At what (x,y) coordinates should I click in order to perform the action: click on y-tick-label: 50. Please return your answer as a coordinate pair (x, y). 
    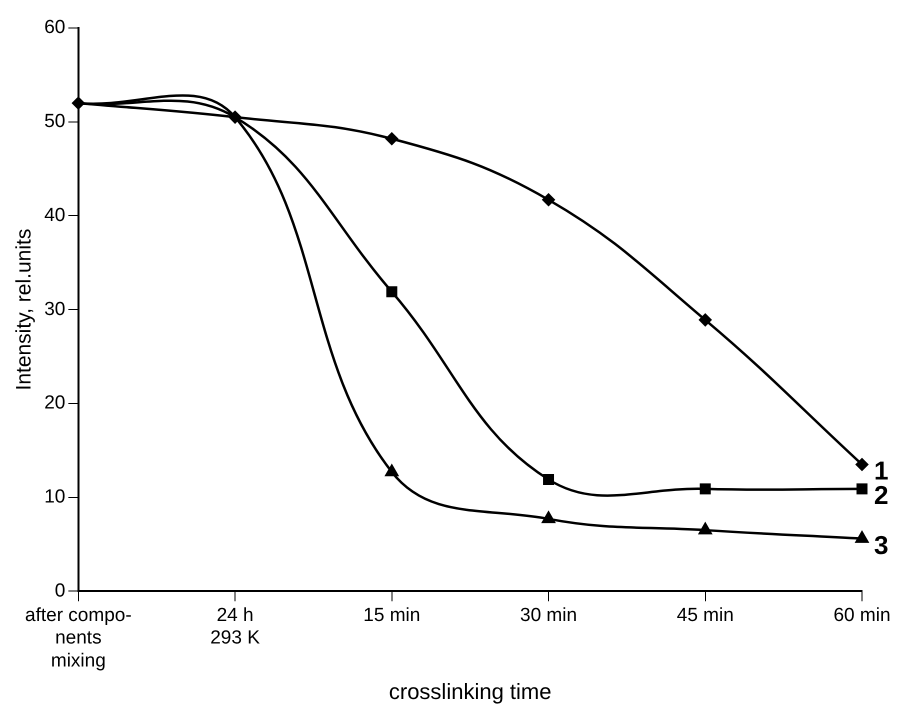
    Looking at the image, I should click on (55, 121).